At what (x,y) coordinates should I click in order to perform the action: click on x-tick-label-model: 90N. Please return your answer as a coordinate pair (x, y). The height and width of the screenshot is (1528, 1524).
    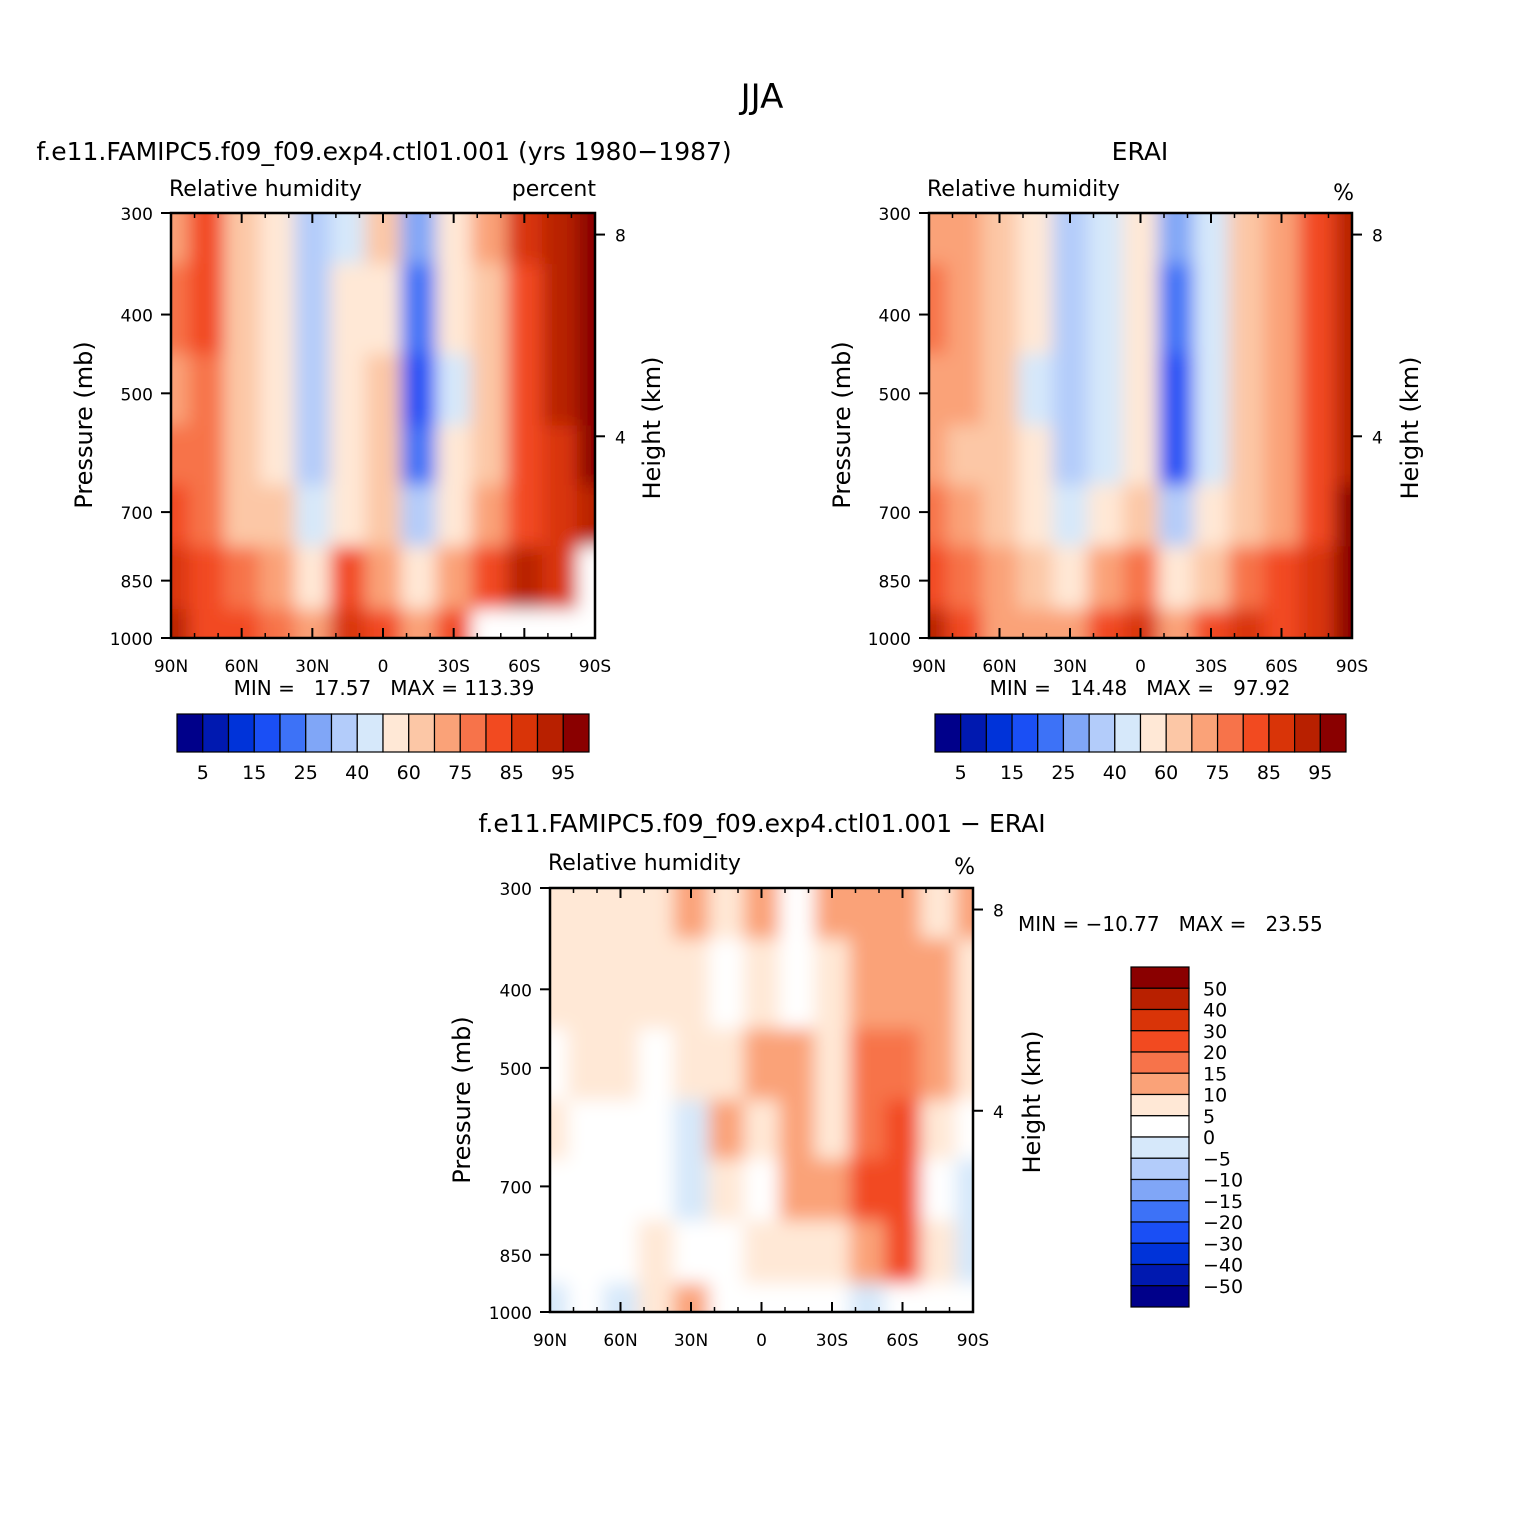
    Looking at the image, I should click on (171, 667).